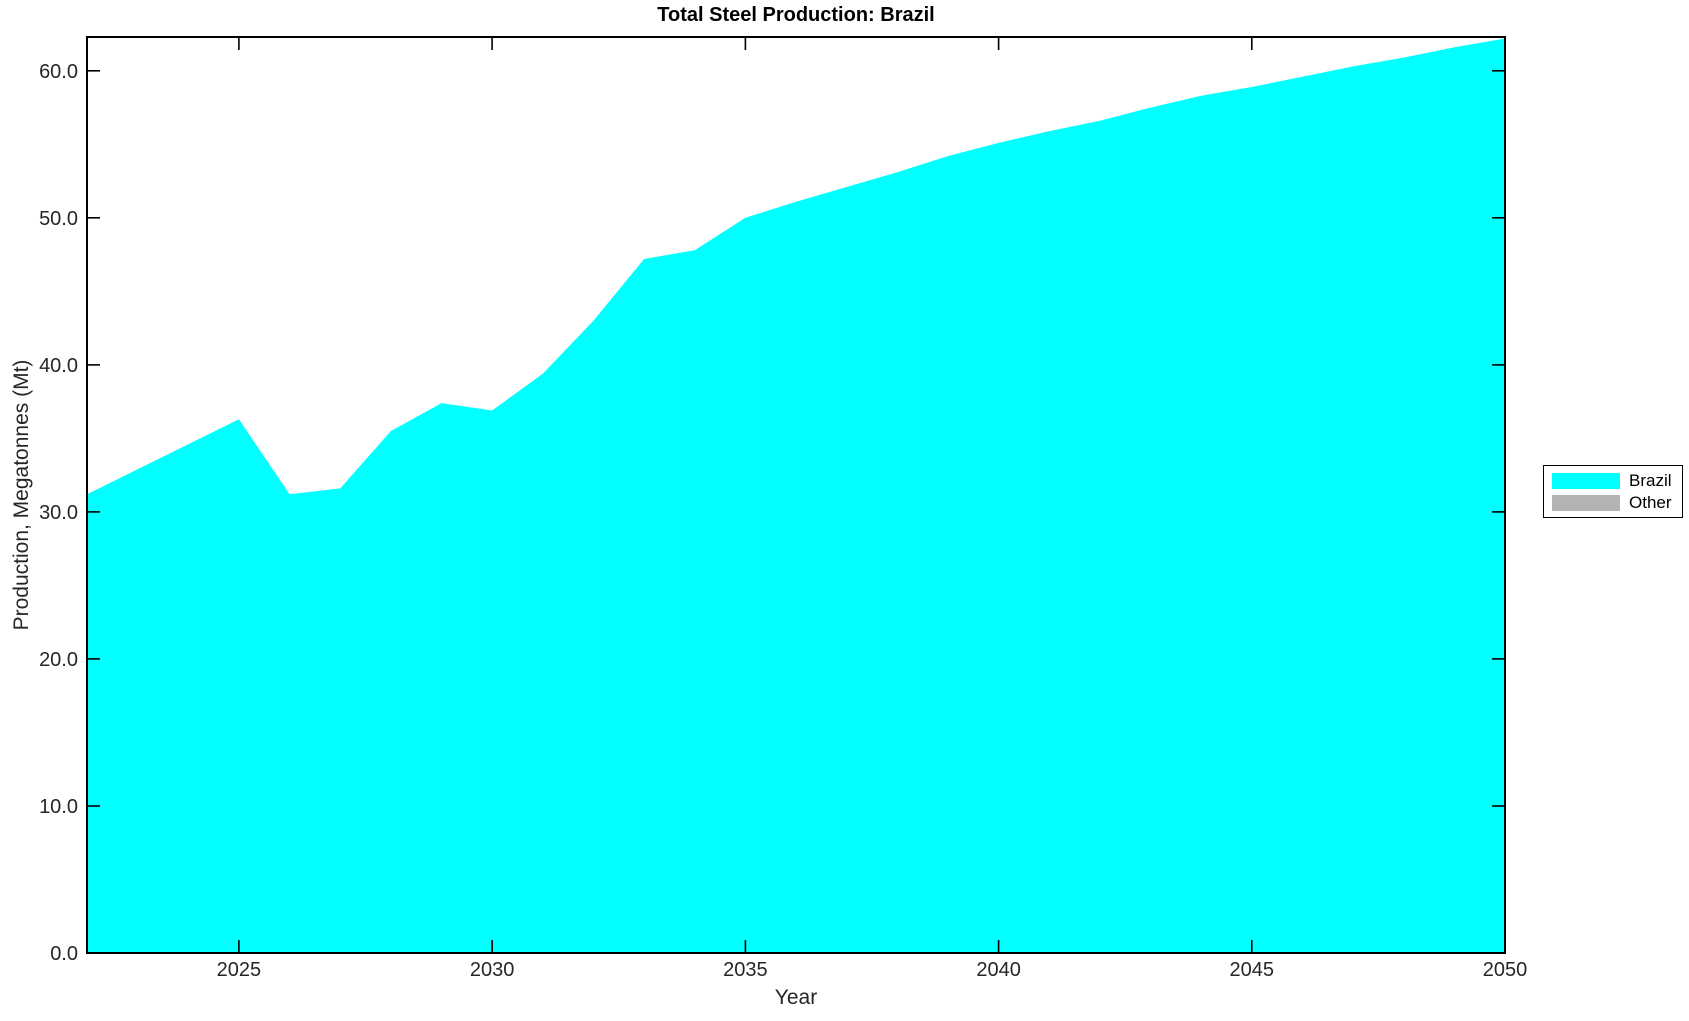 Image resolution: width=1689 pixels, height=1021 pixels. Describe the element at coordinates (998, 970) in the screenshot. I see `x-tick-label: 2040` at that location.